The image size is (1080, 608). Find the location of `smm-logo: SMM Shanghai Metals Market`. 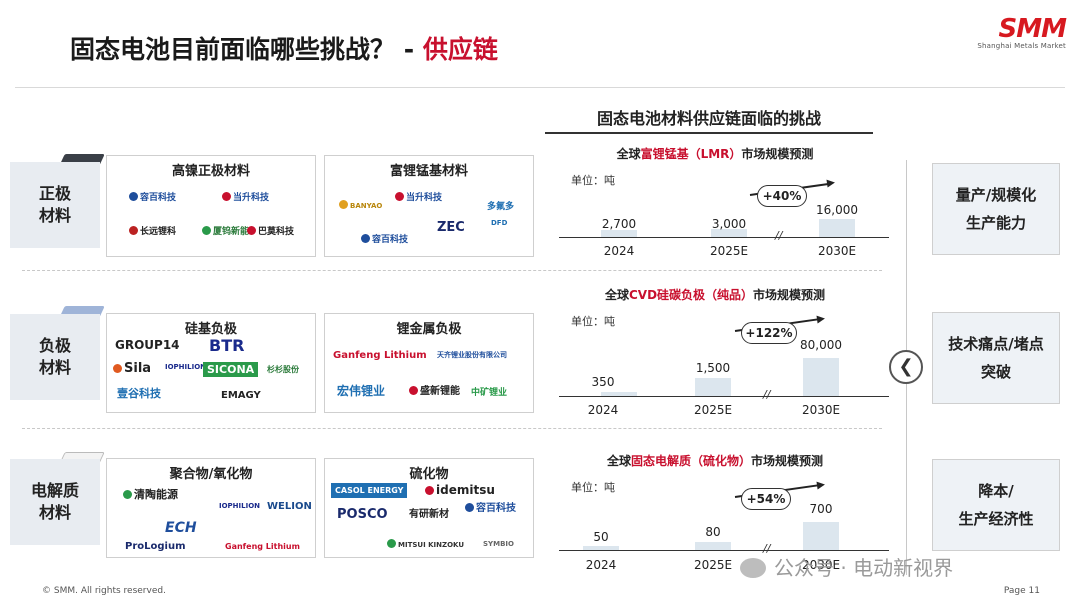

smm-logo: SMM Shanghai Metals Market is located at coordinates (1022, 32).